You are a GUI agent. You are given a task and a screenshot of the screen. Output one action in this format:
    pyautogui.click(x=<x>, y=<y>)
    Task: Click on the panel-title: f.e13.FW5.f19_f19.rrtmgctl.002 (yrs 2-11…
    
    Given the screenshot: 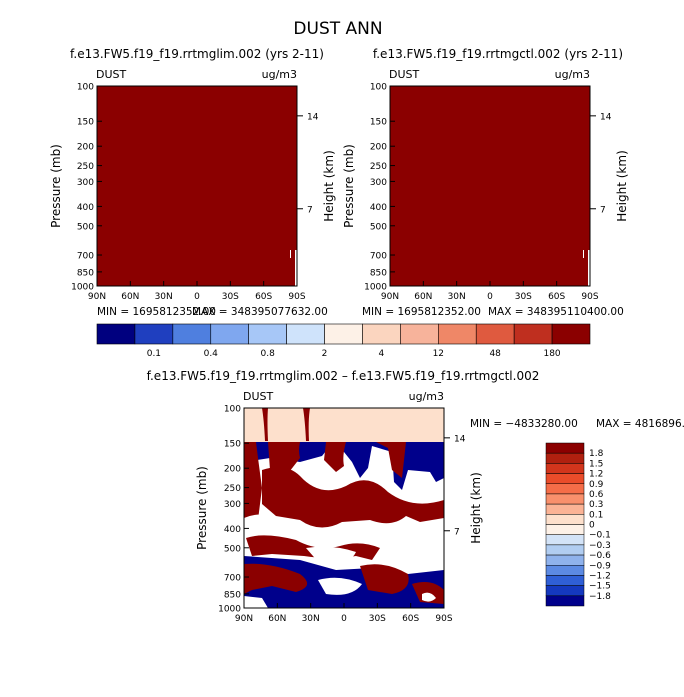 What is the action you would take?
    pyautogui.click(x=498, y=54)
    